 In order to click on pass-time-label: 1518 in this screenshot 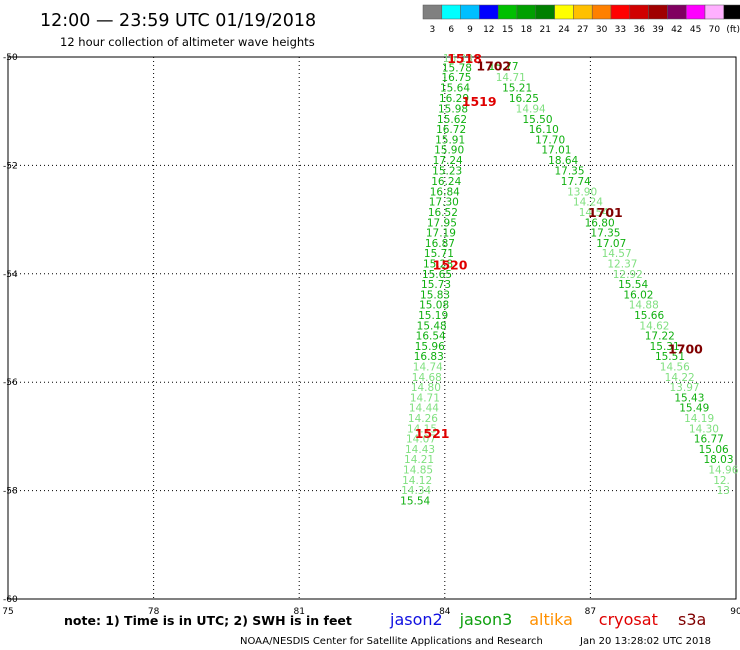, I will do `click(464, 58)`.